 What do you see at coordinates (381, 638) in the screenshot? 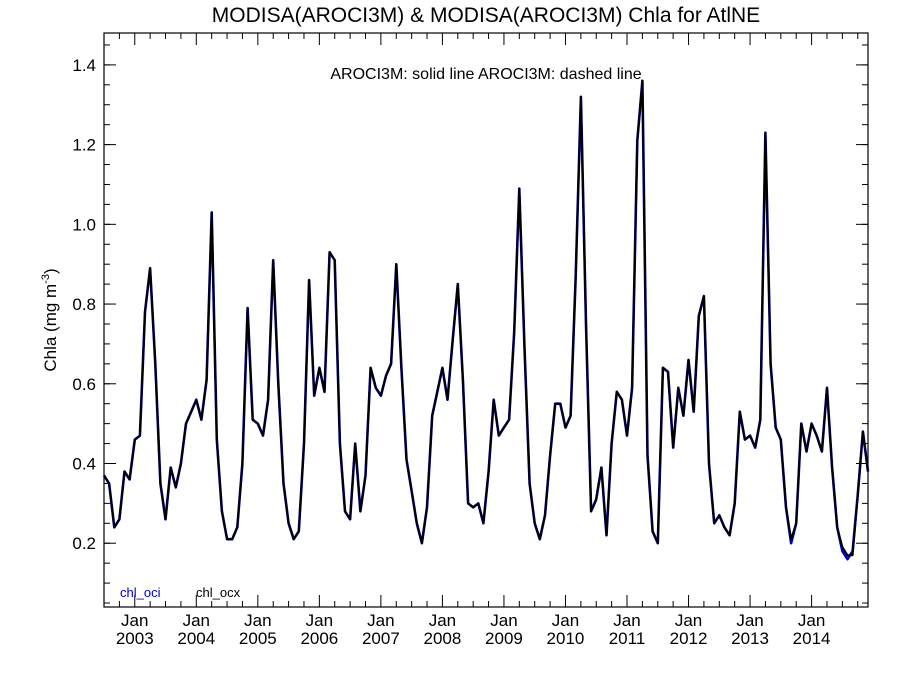
I see `x-tick-year-label: 2007` at bounding box center [381, 638].